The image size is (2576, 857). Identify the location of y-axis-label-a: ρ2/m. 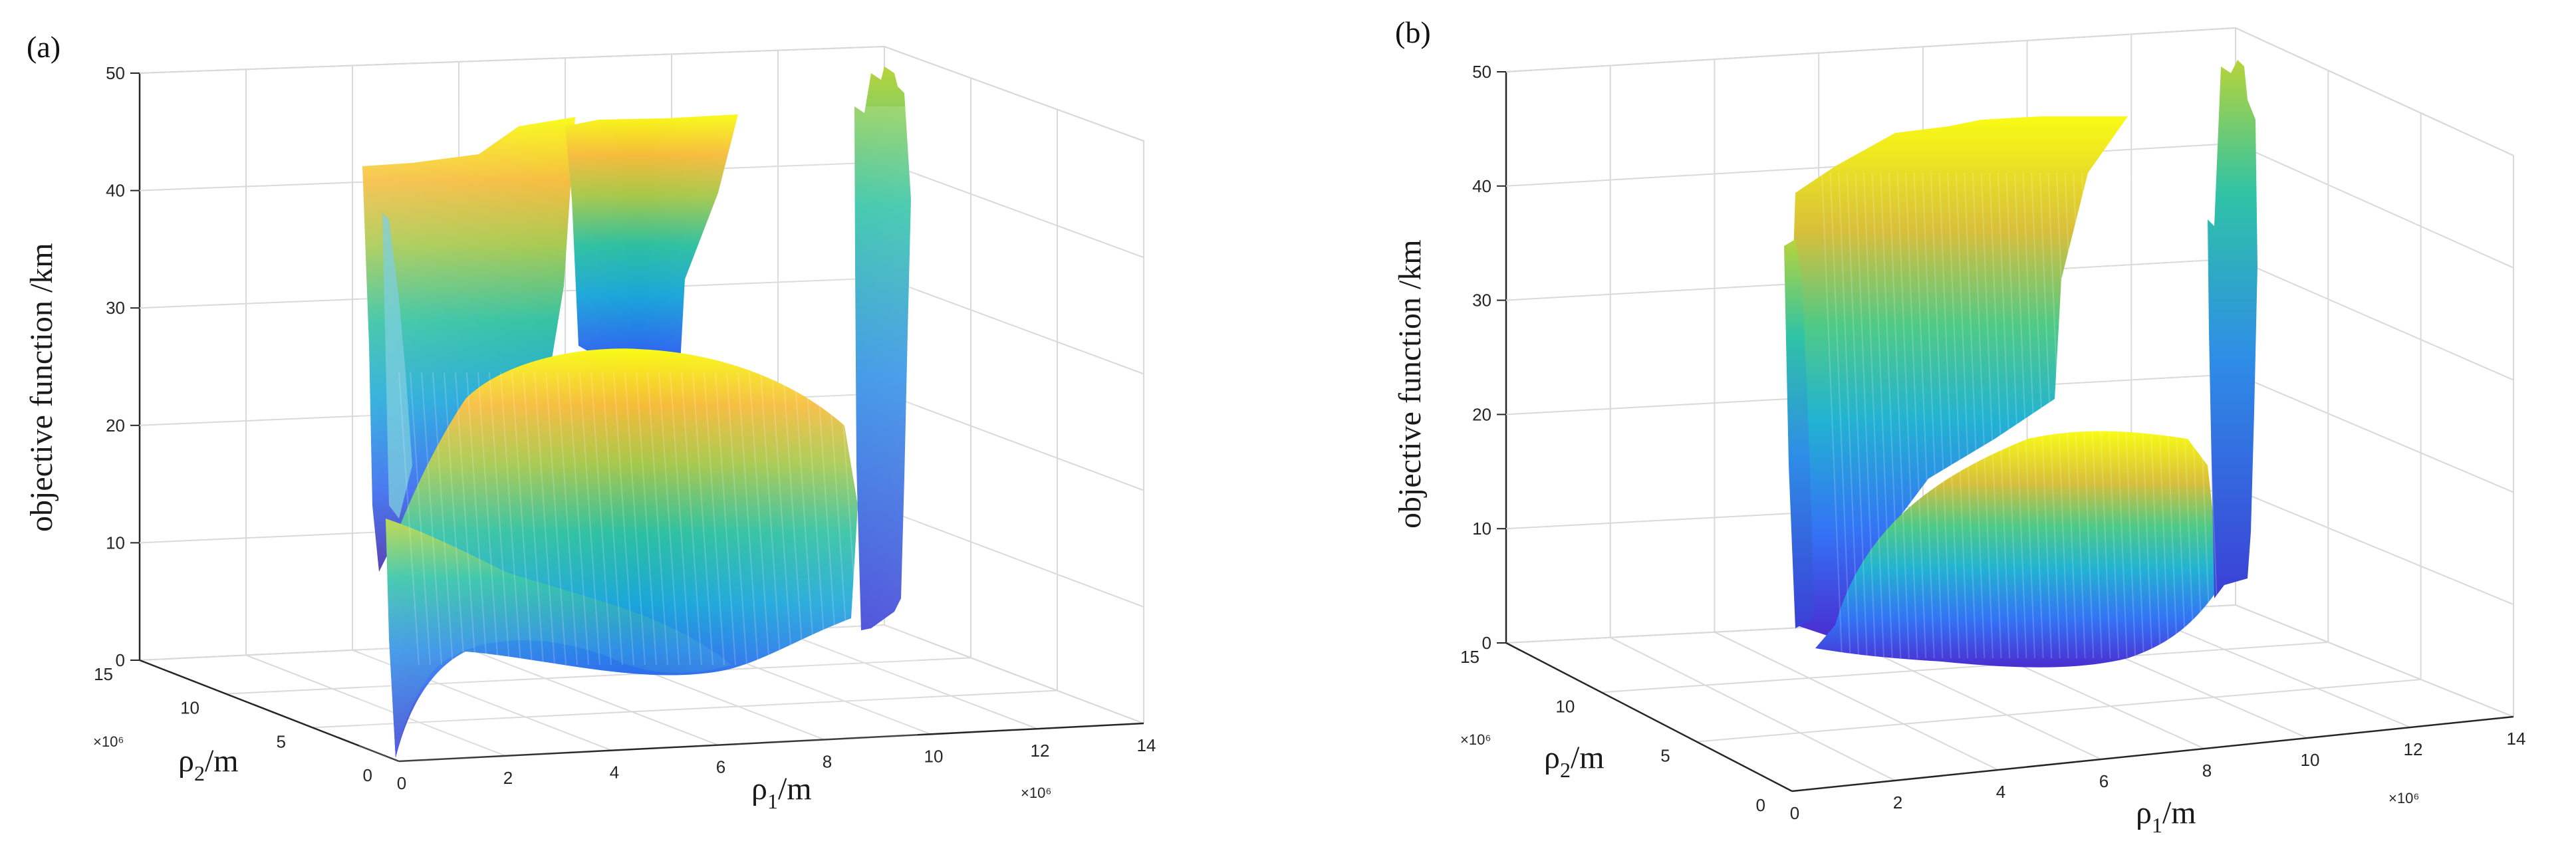
(208, 764).